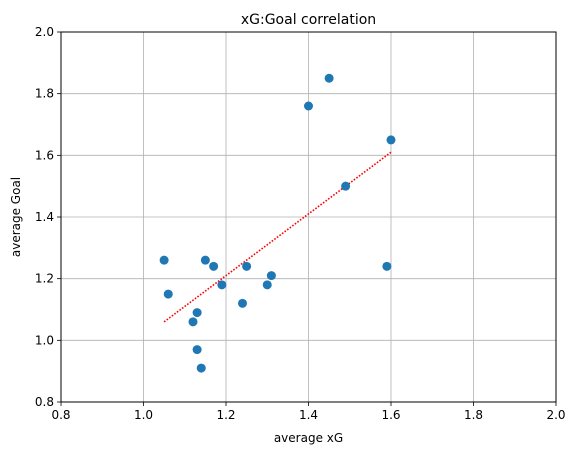 The height and width of the screenshot is (455, 578). What do you see at coordinates (390, 415) in the screenshot?
I see `x-tick-label: 1.6` at bounding box center [390, 415].